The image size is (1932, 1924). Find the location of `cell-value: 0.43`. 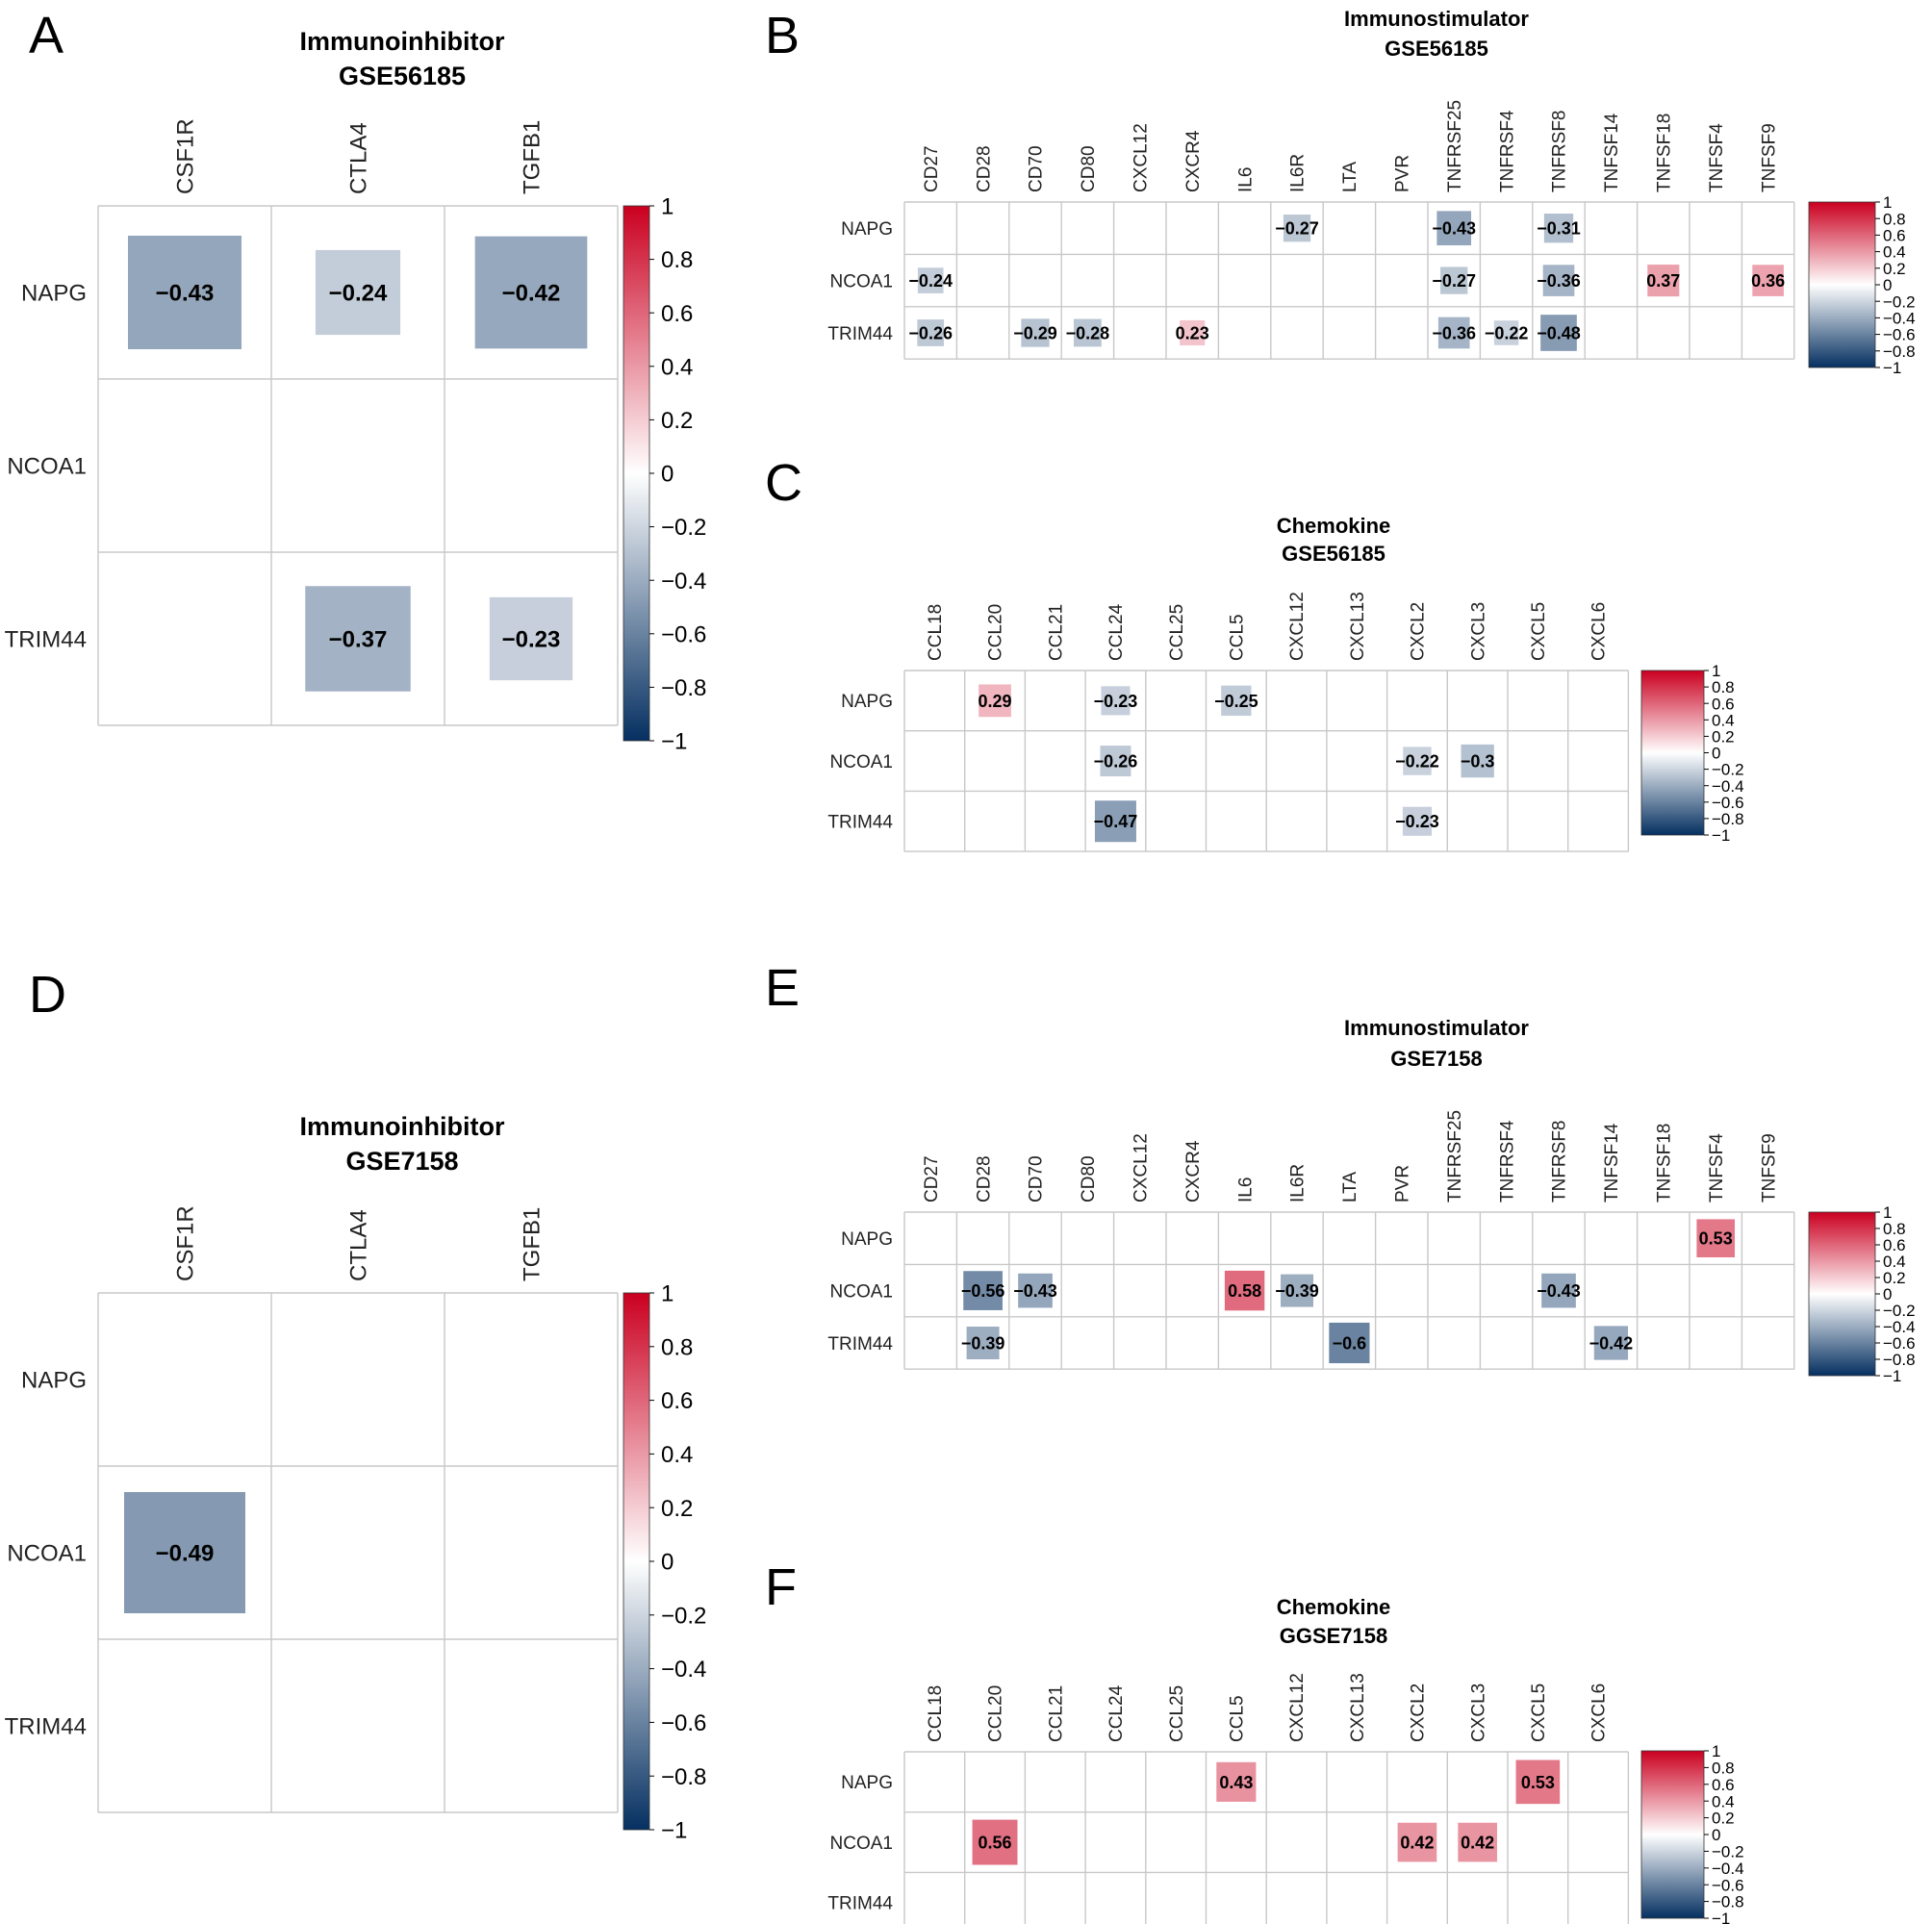

cell-value: 0.43 is located at coordinates (1236, 1782).